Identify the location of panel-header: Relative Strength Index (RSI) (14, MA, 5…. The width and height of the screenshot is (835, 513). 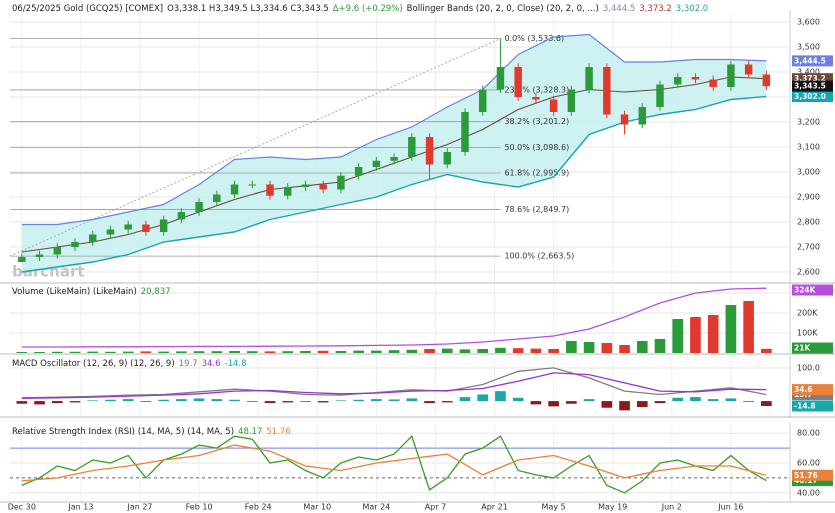
(151, 432).